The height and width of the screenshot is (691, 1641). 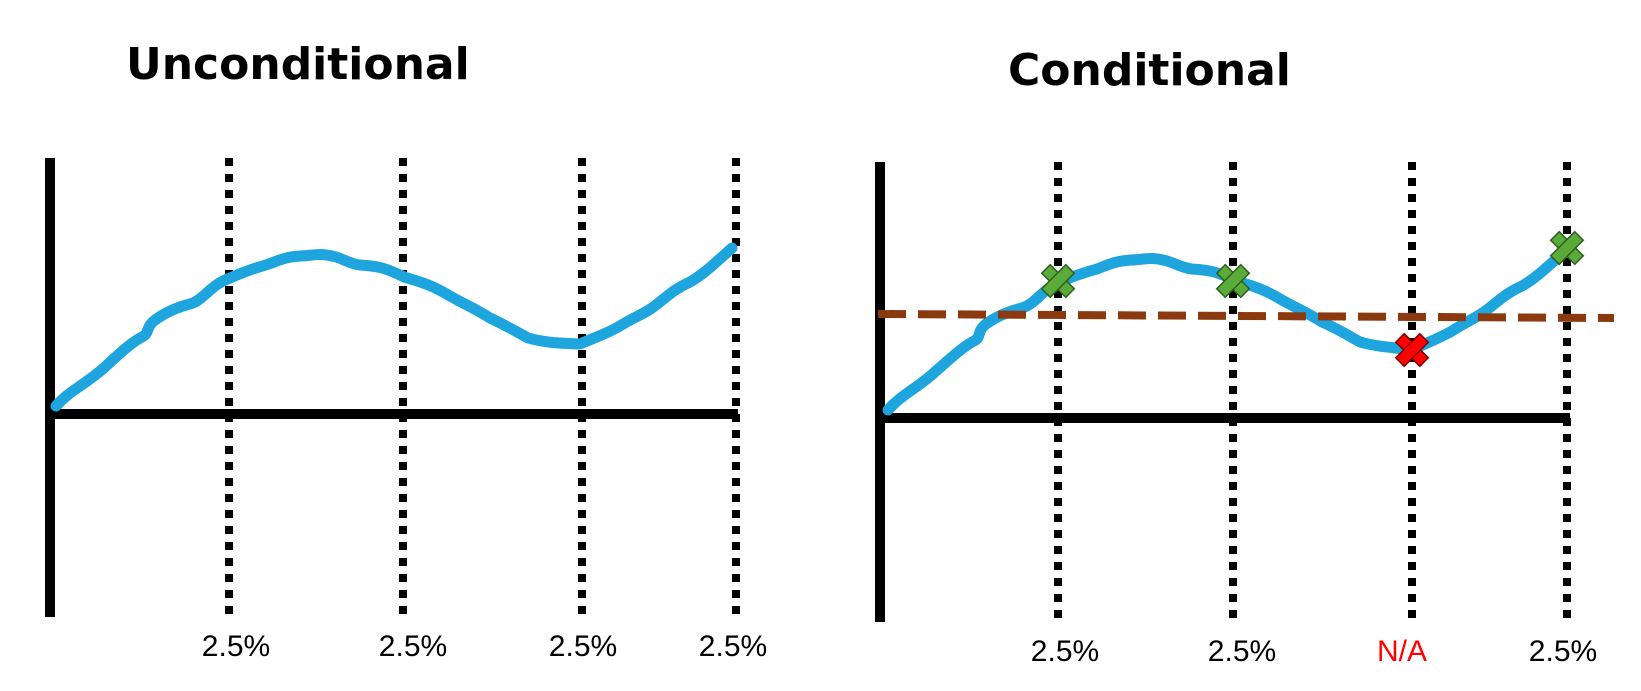 I want to click on guide-label-na: N/A, so click(x=1402, y=651).